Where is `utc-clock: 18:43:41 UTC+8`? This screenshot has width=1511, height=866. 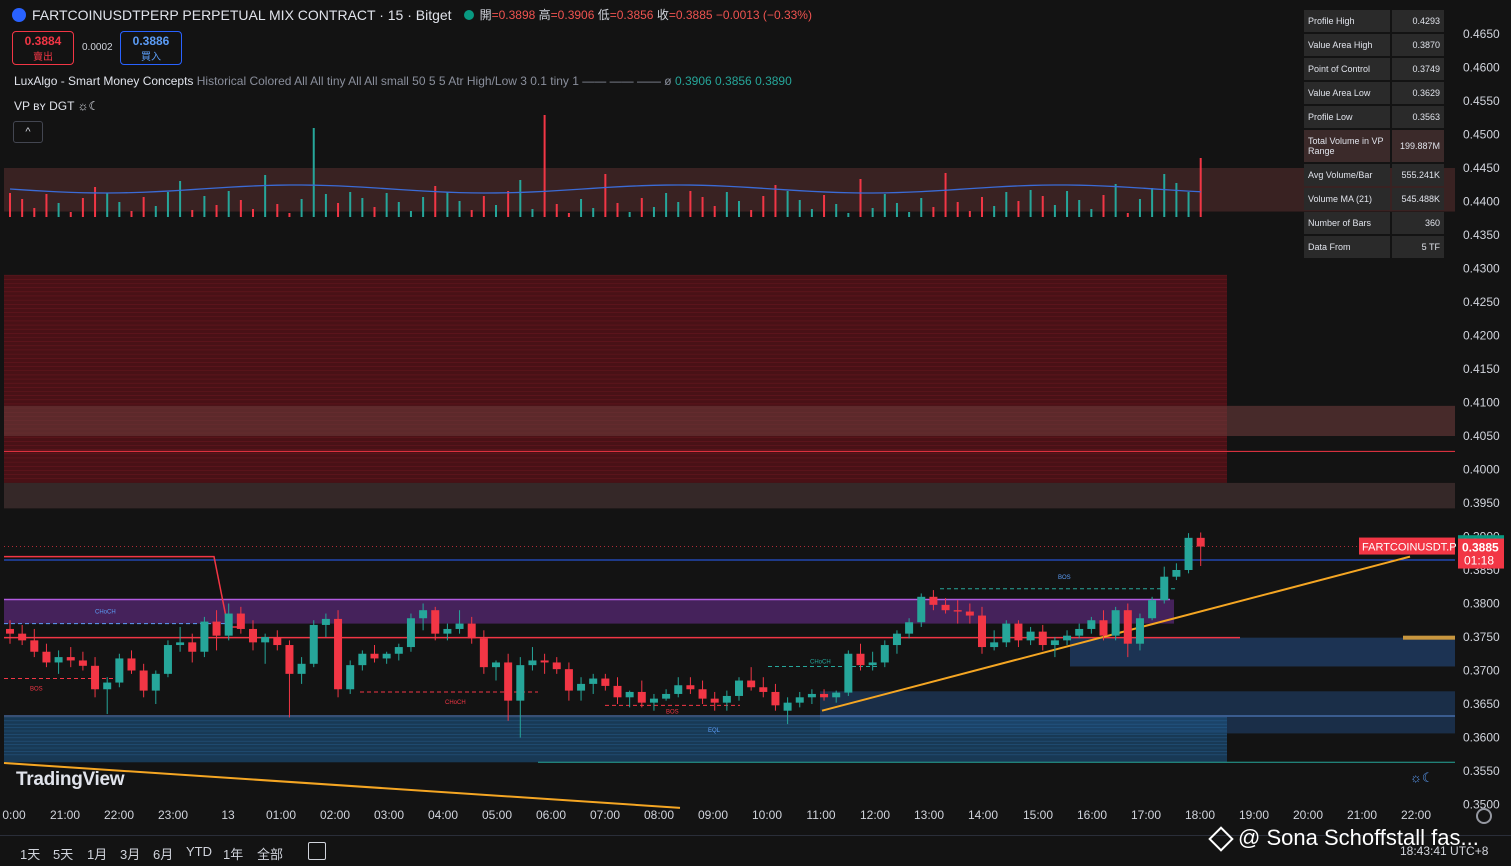 utc-clock: 18:43:41 UTC+8 is located at coordinates (1444, 851).